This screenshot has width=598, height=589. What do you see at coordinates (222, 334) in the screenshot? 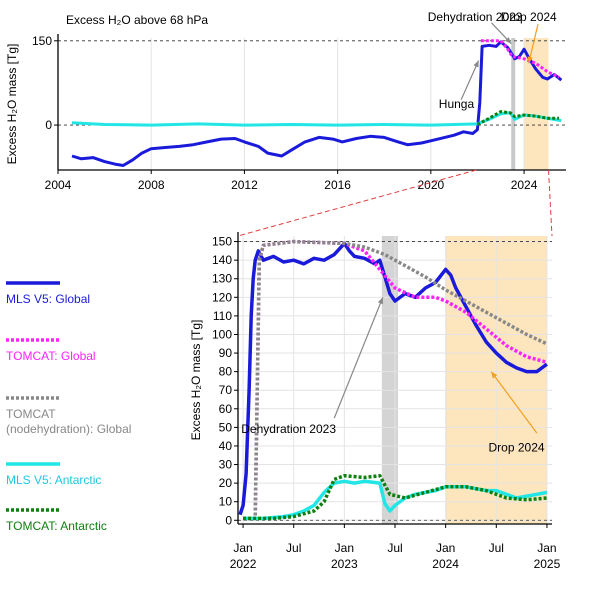
I see `y-tick-label: 100` at bounding box center [222, 334].